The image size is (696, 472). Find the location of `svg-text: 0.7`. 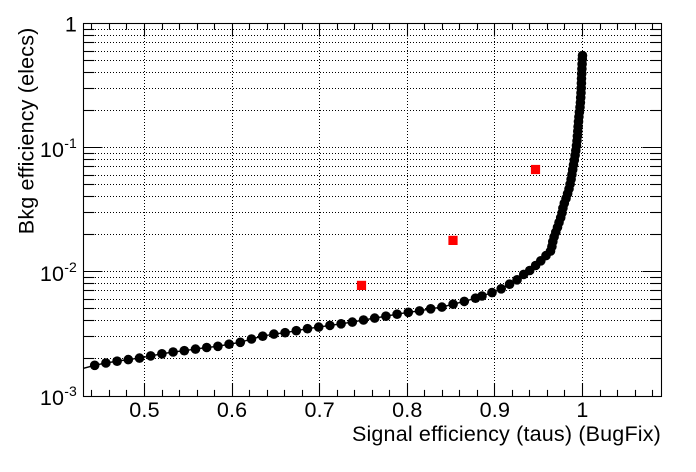

svg-text: 0.7 is located at coordinates (319, 410).